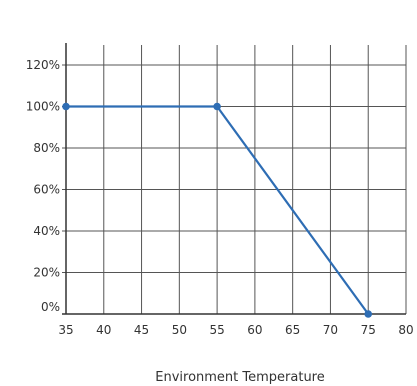  Describe the element at coordinates (292, 330) in the screenshot. I see `x-tick-label: 65` at that location.